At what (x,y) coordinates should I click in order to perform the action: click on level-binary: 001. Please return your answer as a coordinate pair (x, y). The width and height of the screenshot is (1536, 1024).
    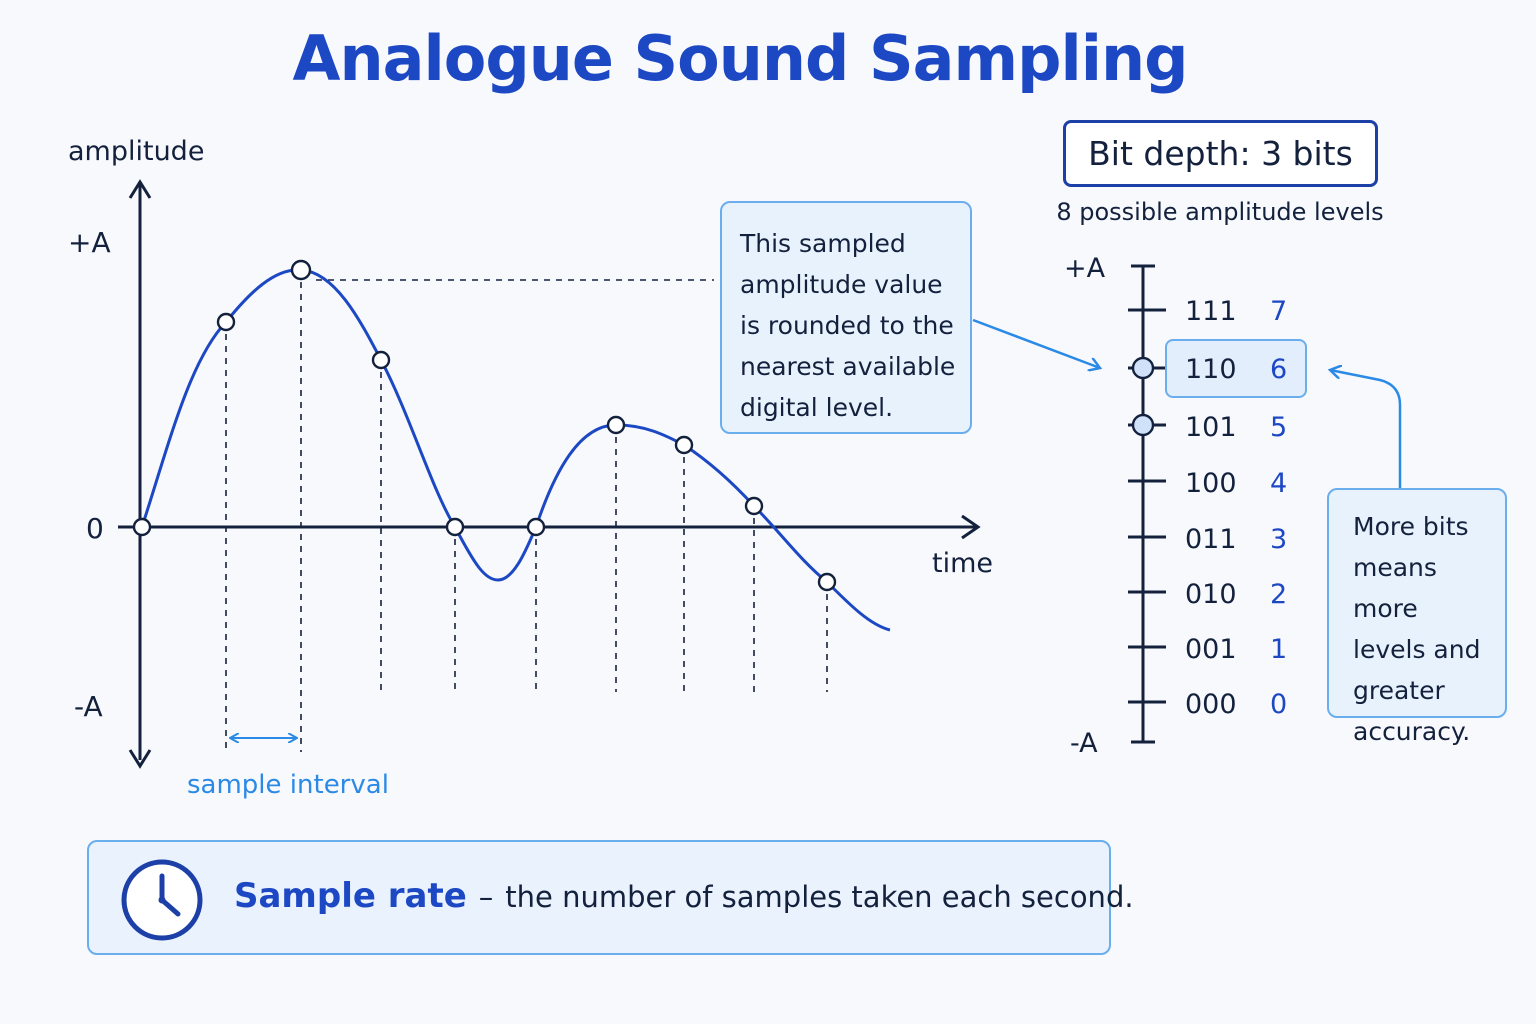
    Looking at the image, I should click on (1211, 649).